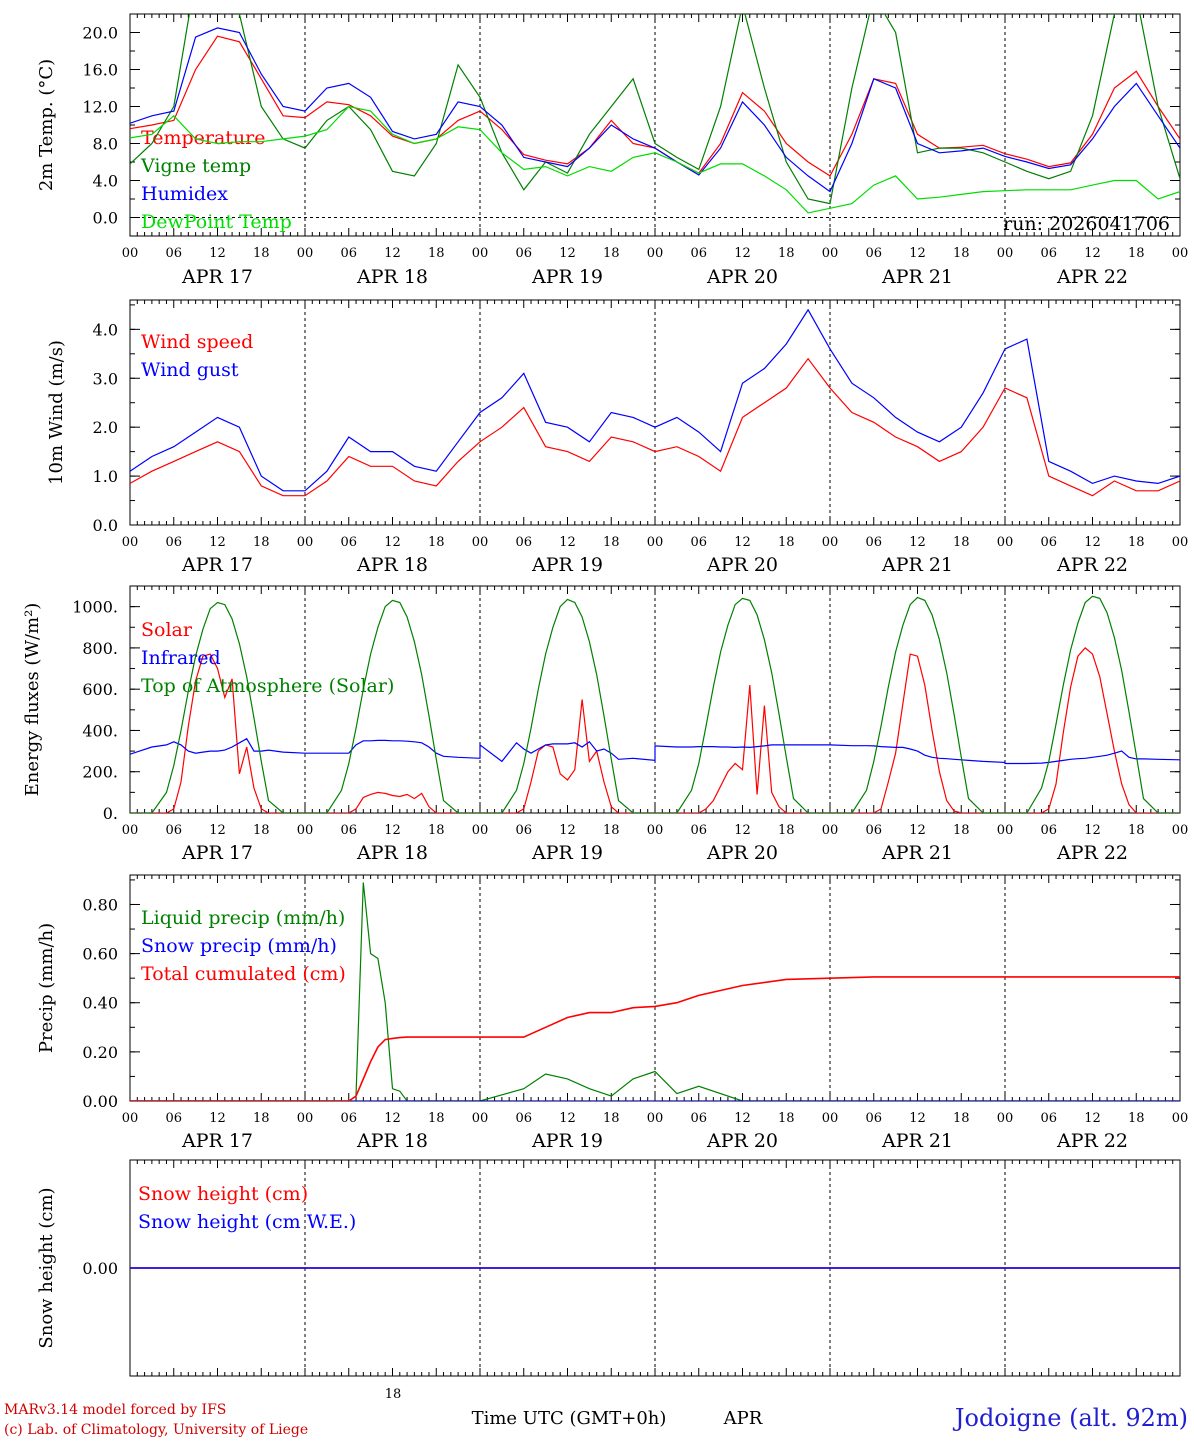 The height and width of the screenshot is (1445, 1194). What do you see at coordinates (100, 70) in the screenshot?
I see `y-tick-label: 16.0` at bounding box center [100, 70].